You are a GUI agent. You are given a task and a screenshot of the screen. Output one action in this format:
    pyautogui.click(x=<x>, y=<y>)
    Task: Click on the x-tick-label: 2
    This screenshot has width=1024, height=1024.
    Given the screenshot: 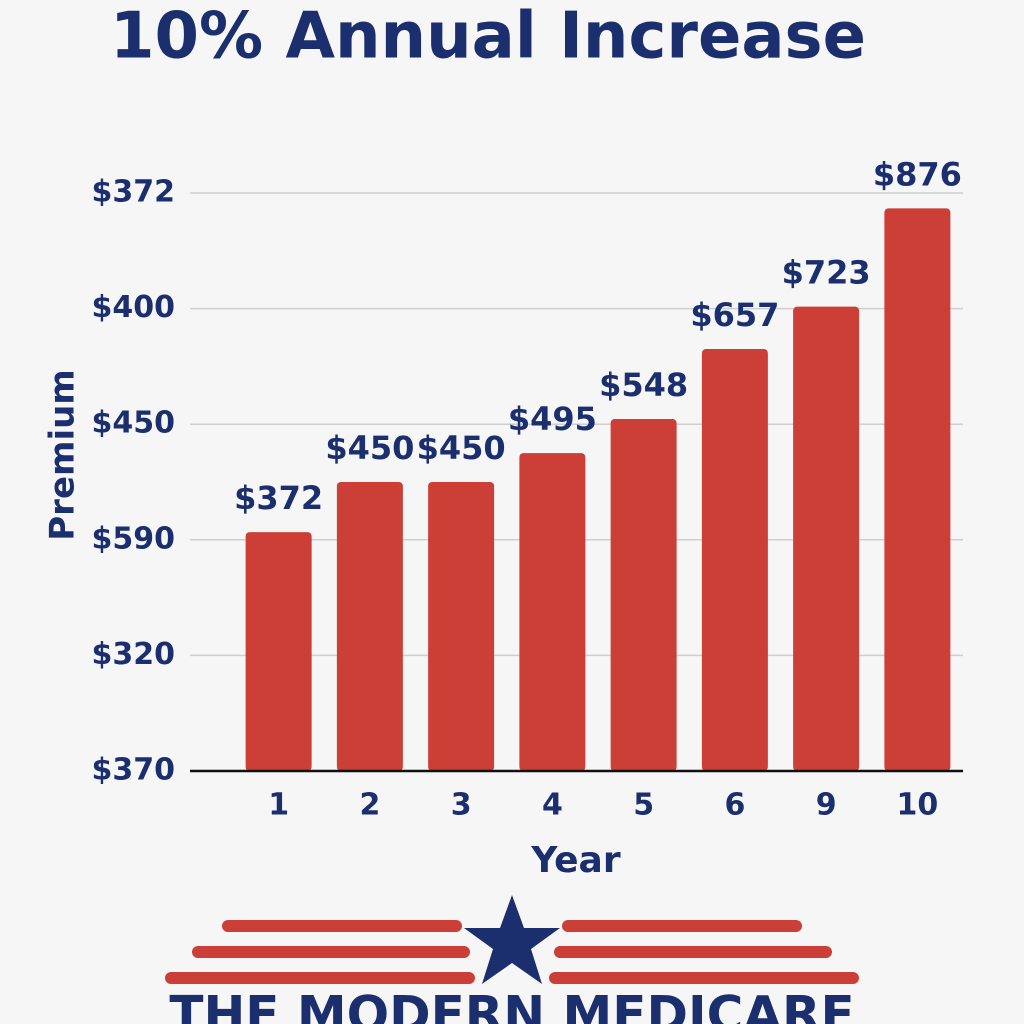 What is the action you would take?
    pyautogui.click(x=369, y=805)
    